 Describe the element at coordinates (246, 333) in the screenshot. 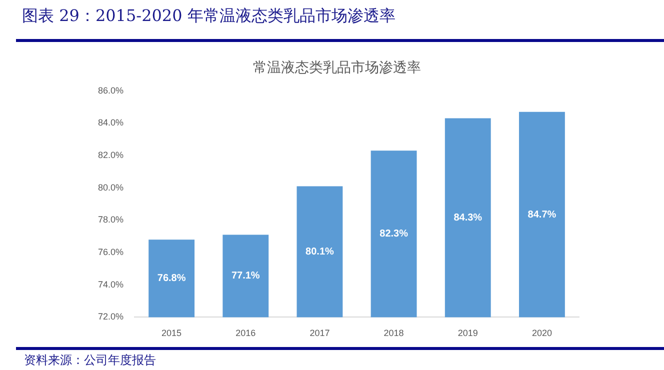

I see `x-tick-label: 2016` at that location.